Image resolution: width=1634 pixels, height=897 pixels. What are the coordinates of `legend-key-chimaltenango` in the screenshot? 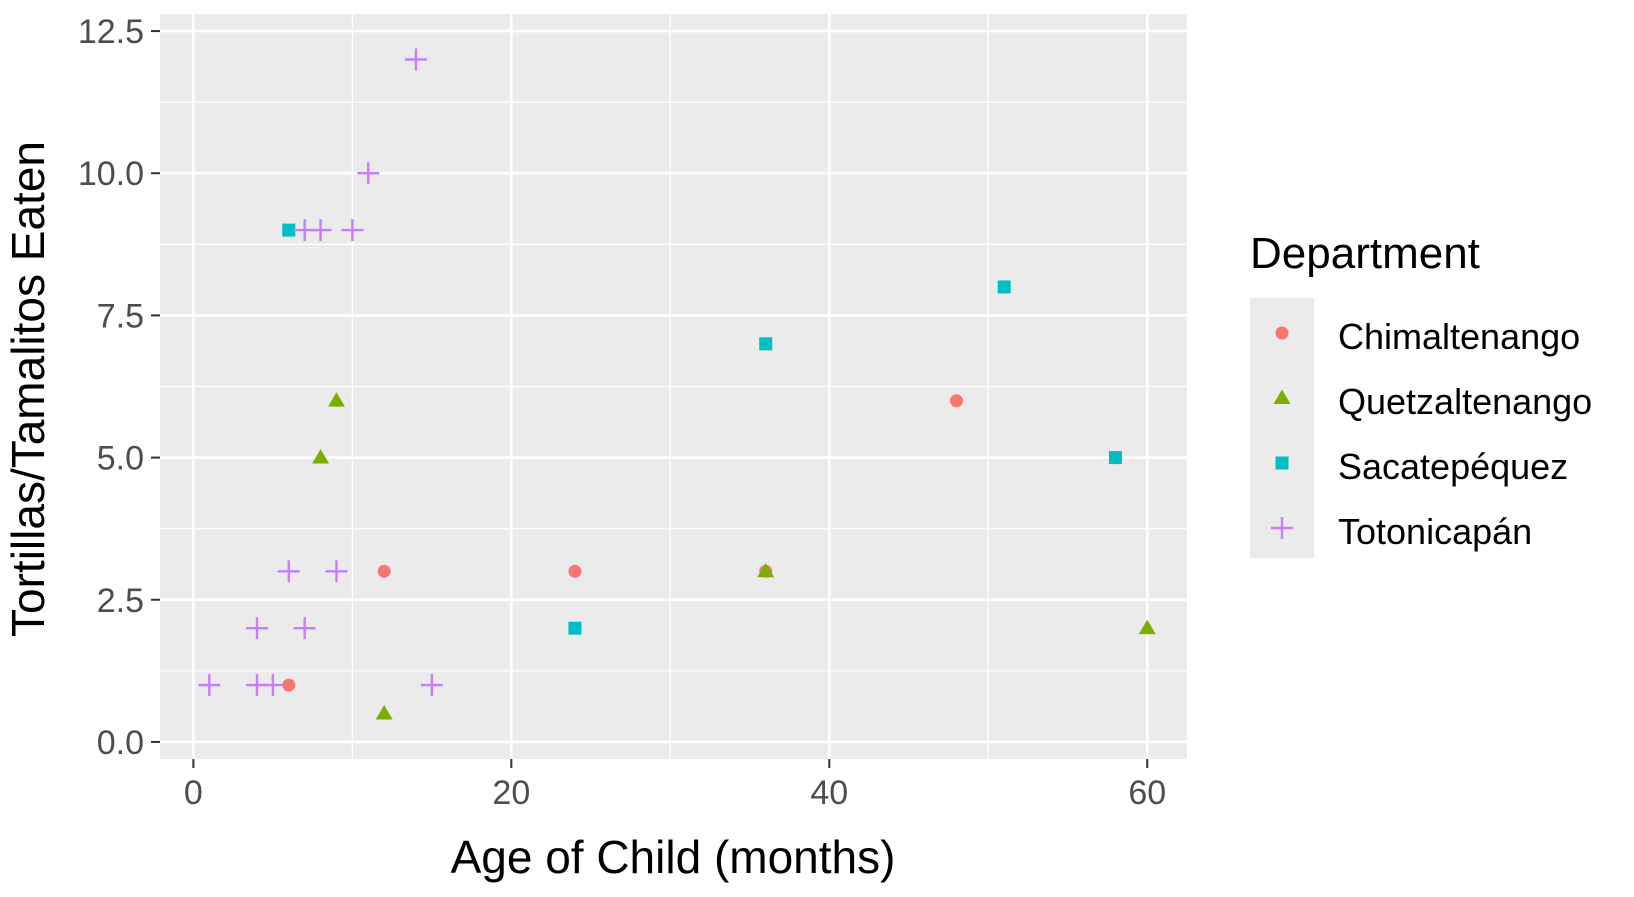 It's located at (1282, 333).